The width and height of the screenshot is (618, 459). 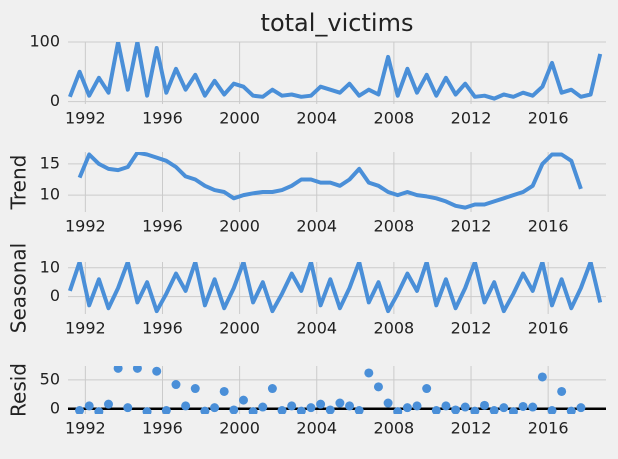 What do you see at coordinates (50, 378) in the screenshot?
I see `y-tick-label: 50` at bounding box center [50, 378].